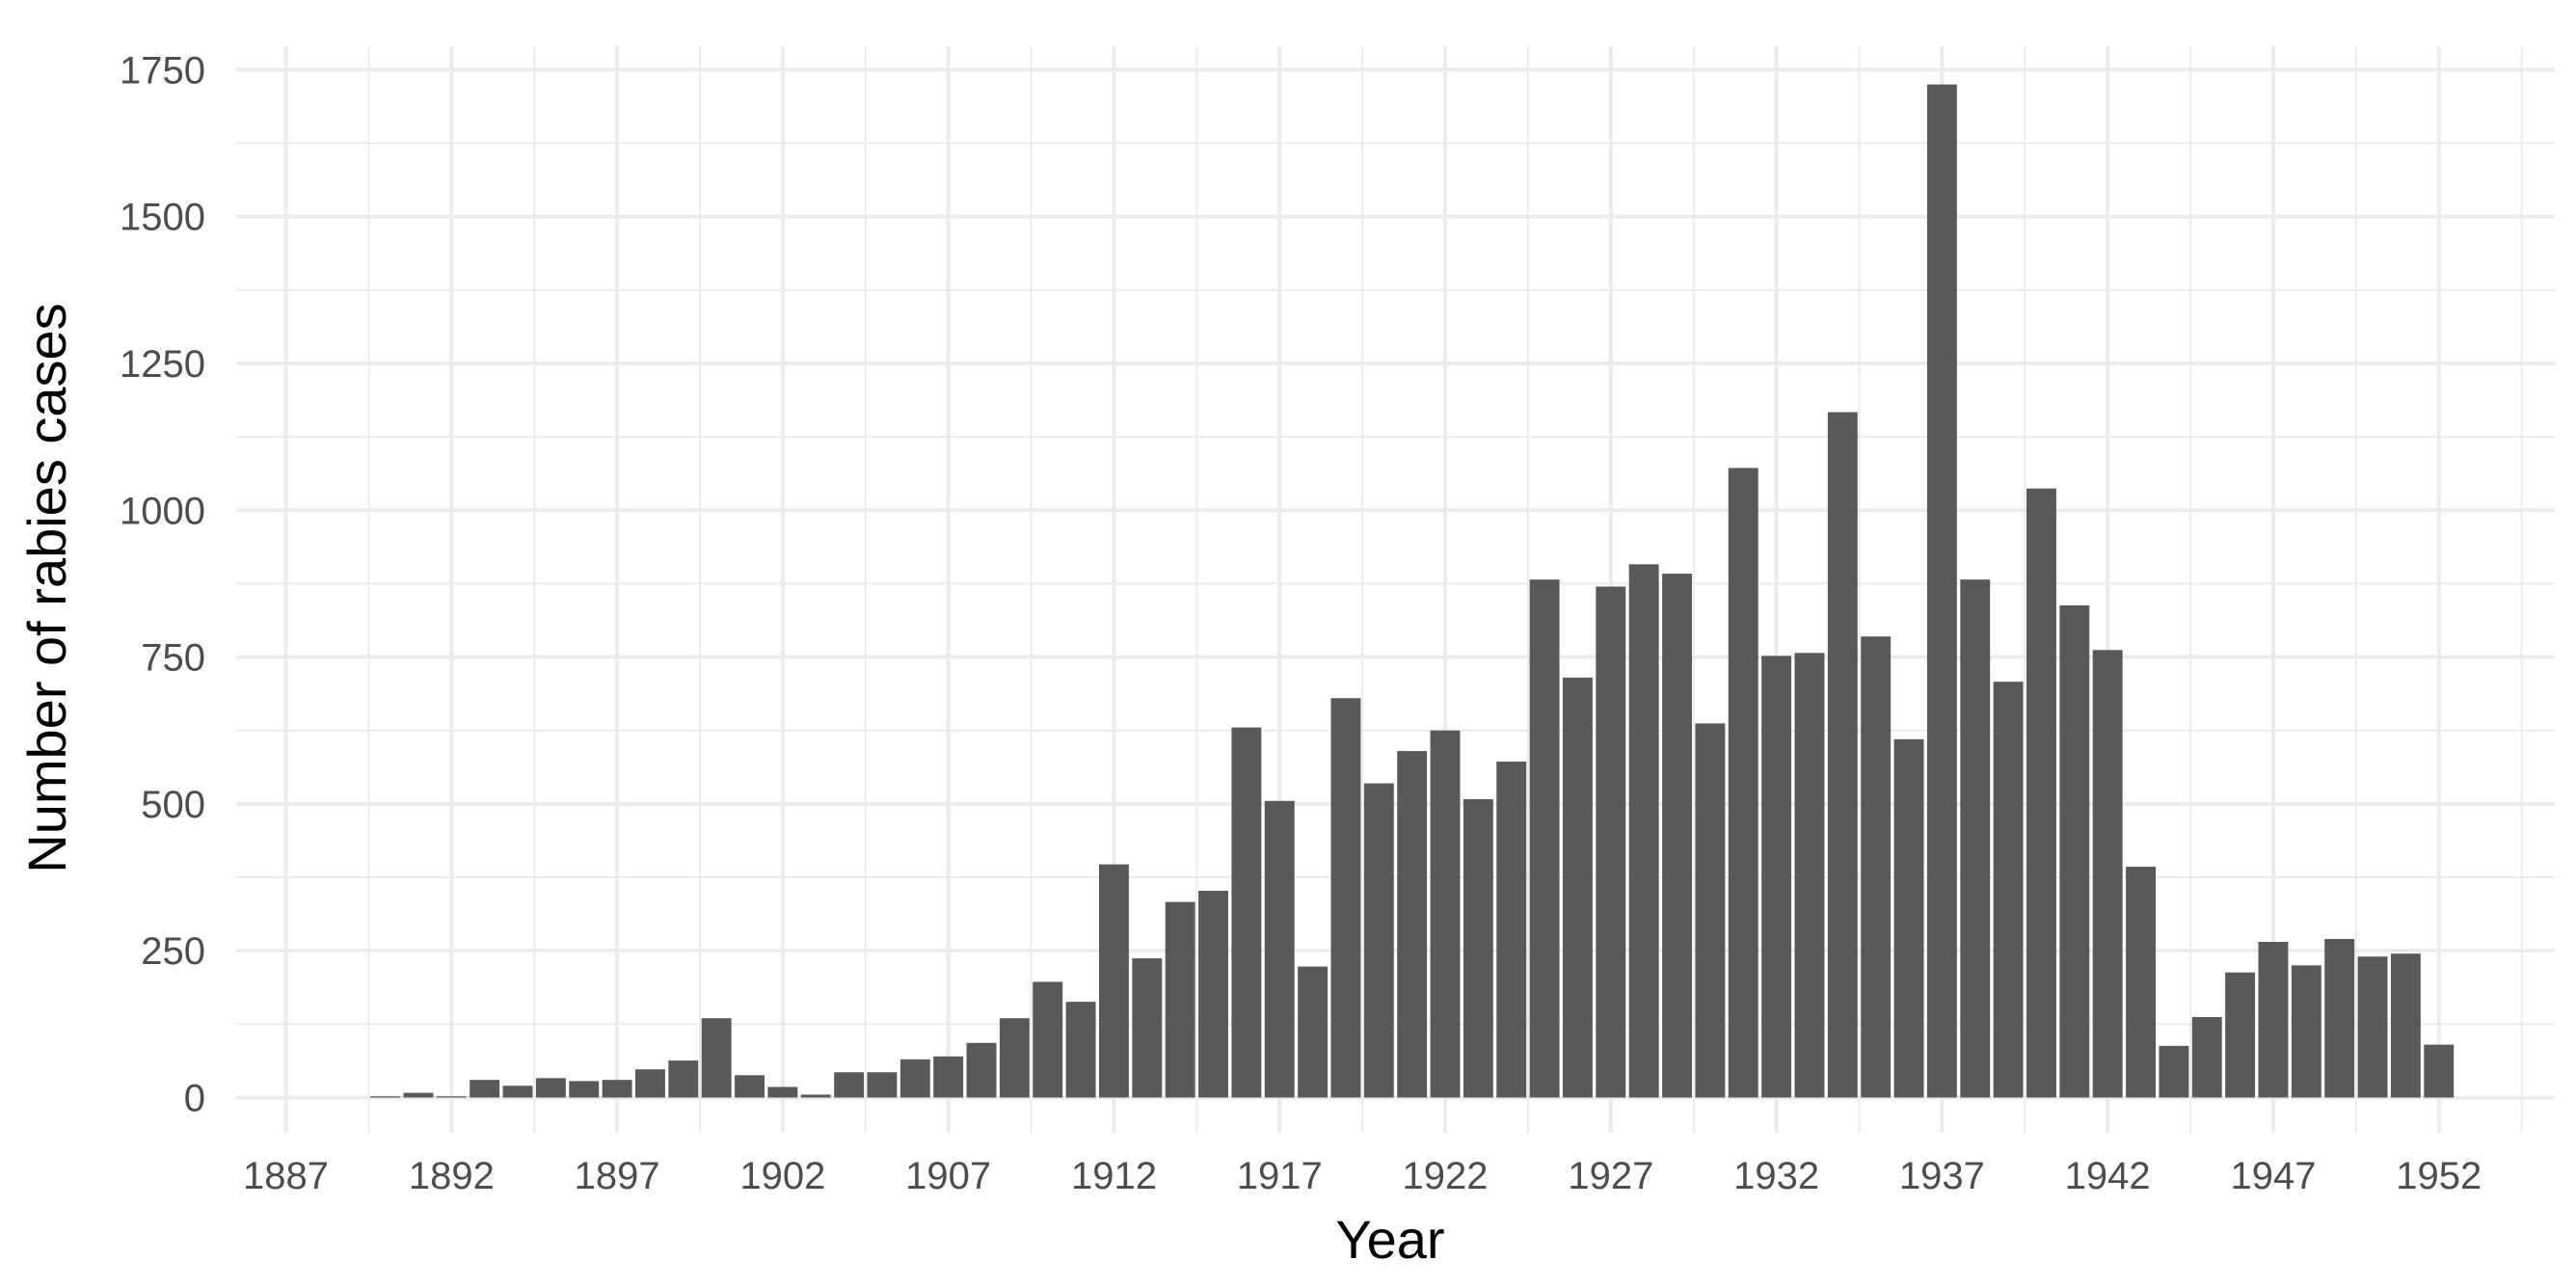 The width and height of the screenshot is (2576, 1287). I want to click on x-tick-label: 1927, so click(1611, 1176).